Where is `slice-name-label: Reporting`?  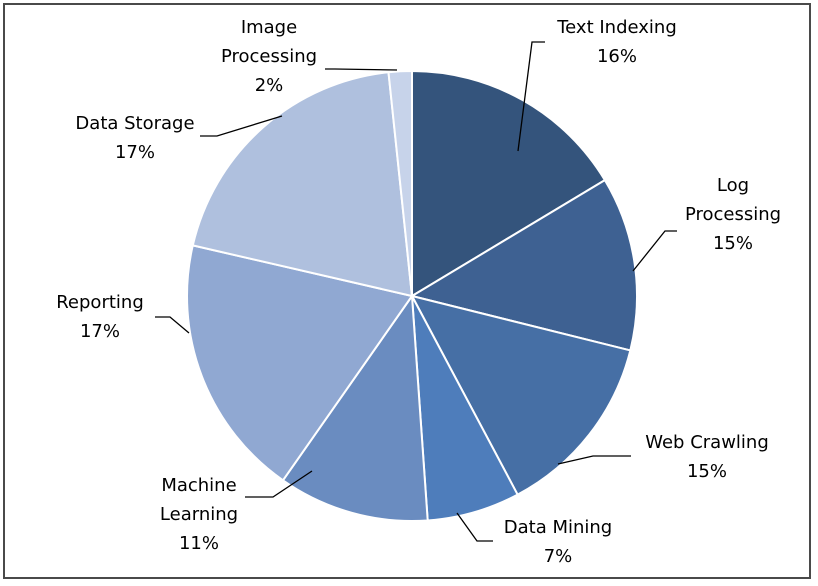 slice-name-label: Reporting is located at coordinates (100, 302).